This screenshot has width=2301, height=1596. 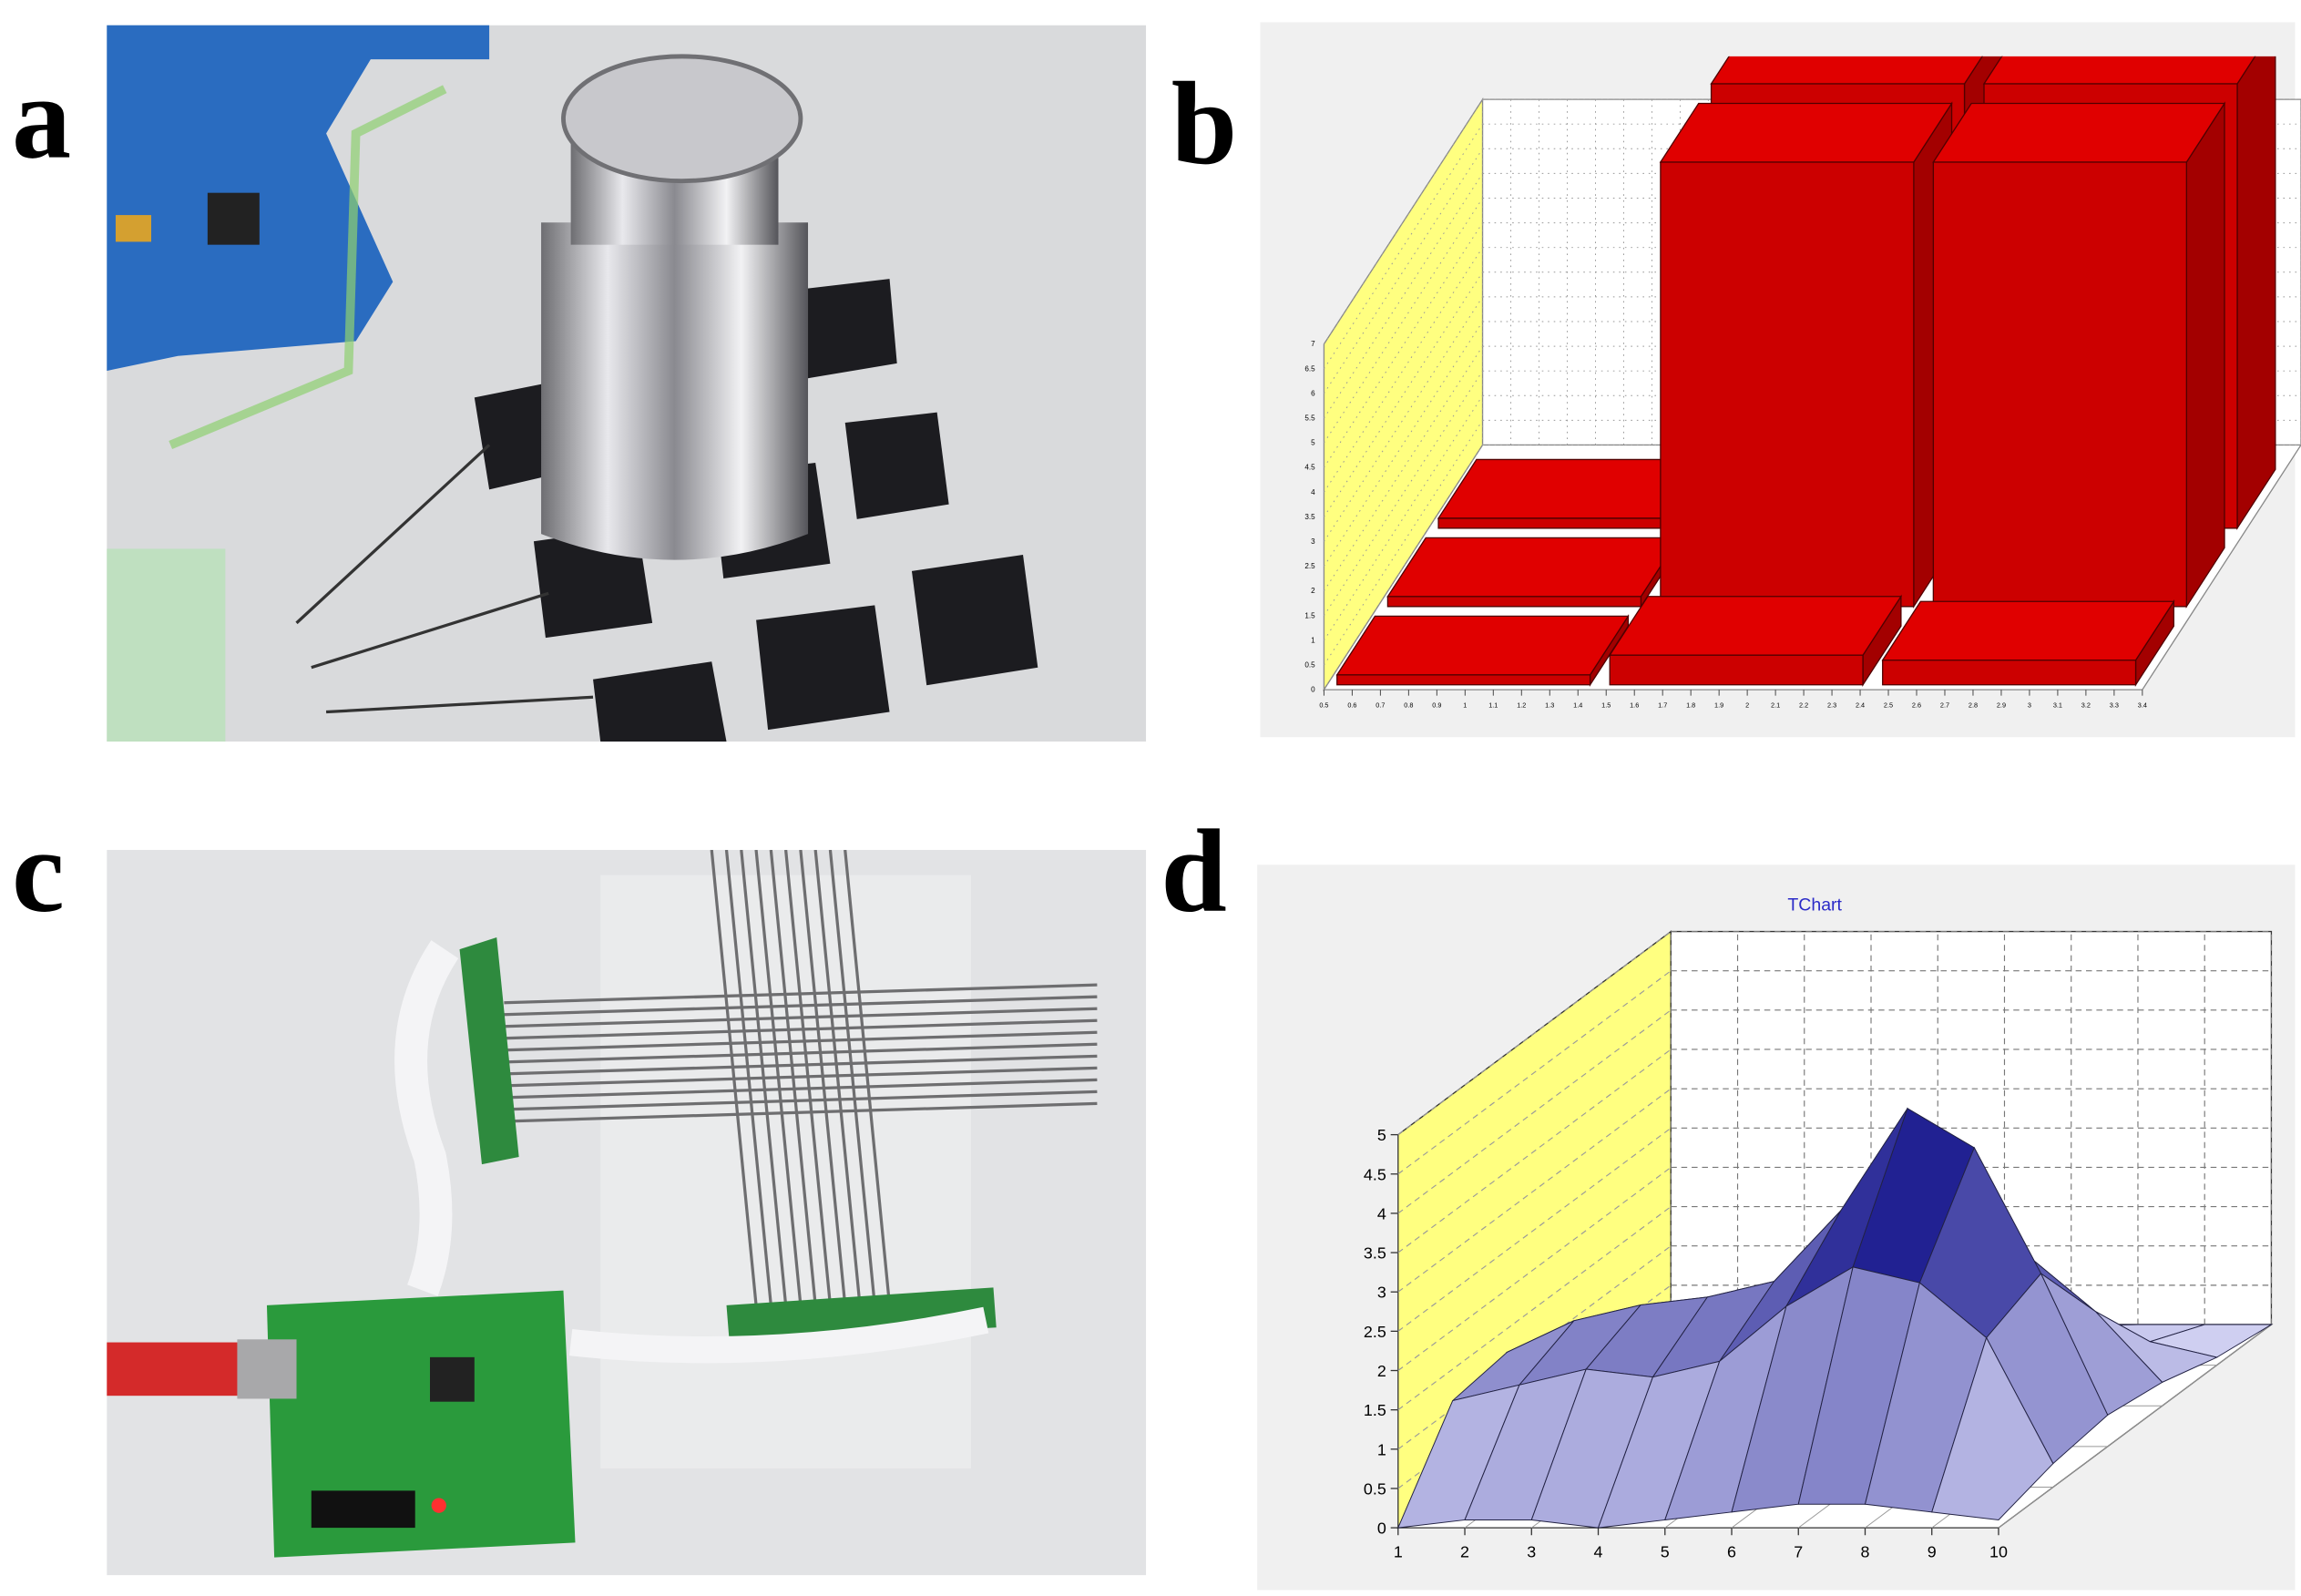 I want to click on x-tick-label: 6, so click(x=1731, y=1552).